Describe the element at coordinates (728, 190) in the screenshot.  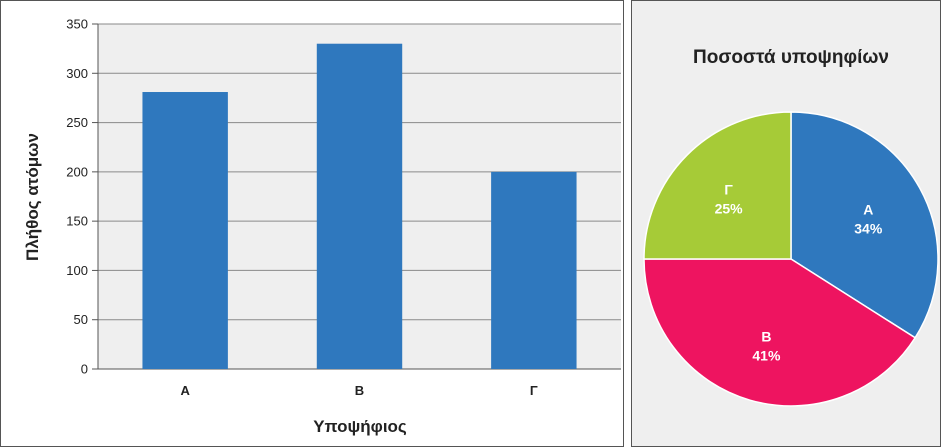
I see `pie-slice-name: Γ` at that location.